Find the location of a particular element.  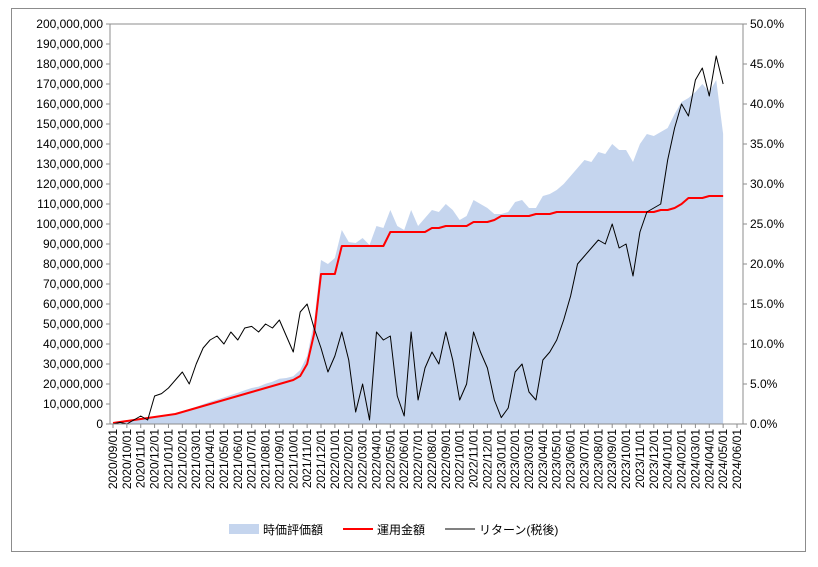

y2-tick-label: 30.0% is located at coordinates (767, 184).